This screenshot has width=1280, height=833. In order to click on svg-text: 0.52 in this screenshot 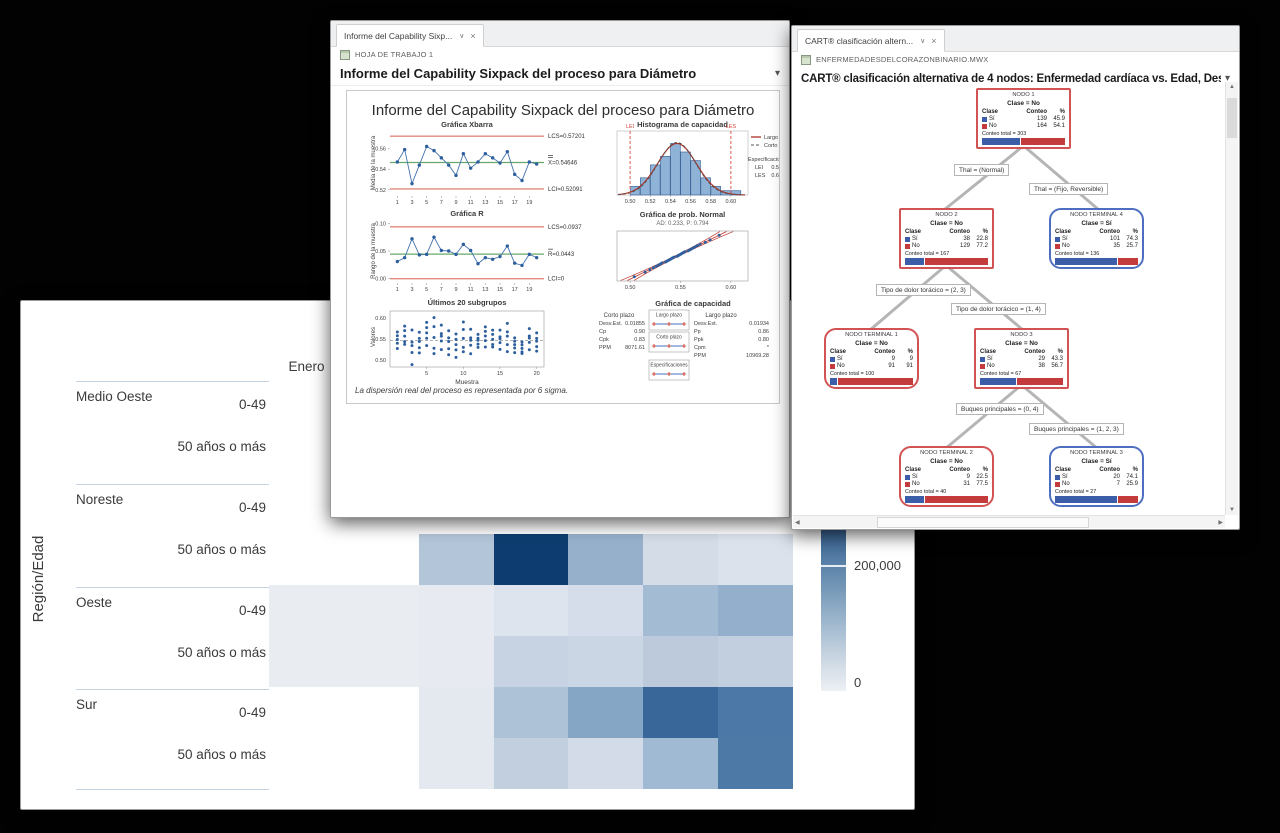, I will do `click(650, 202)`.